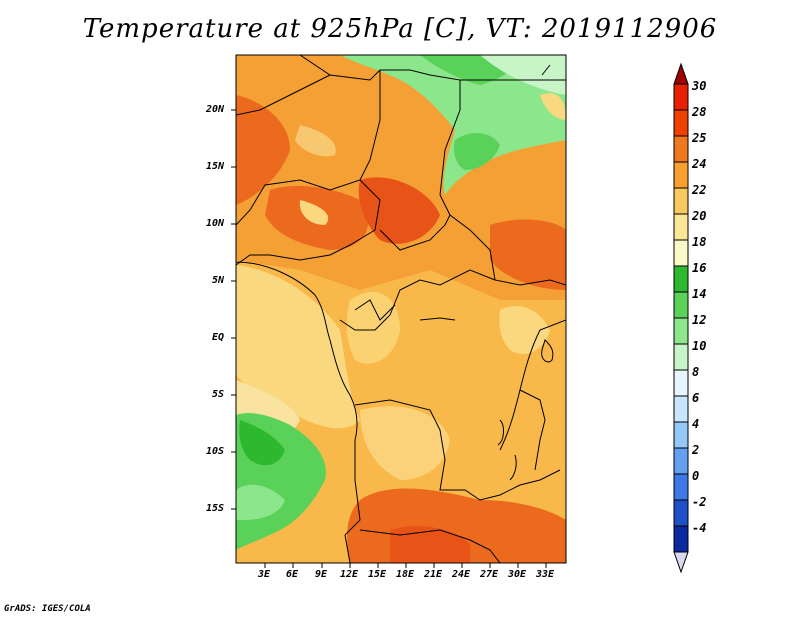  Describe the element at coordinates (321, 574) in the screenshot. I see `lon-label-9e: 9E` at that location.